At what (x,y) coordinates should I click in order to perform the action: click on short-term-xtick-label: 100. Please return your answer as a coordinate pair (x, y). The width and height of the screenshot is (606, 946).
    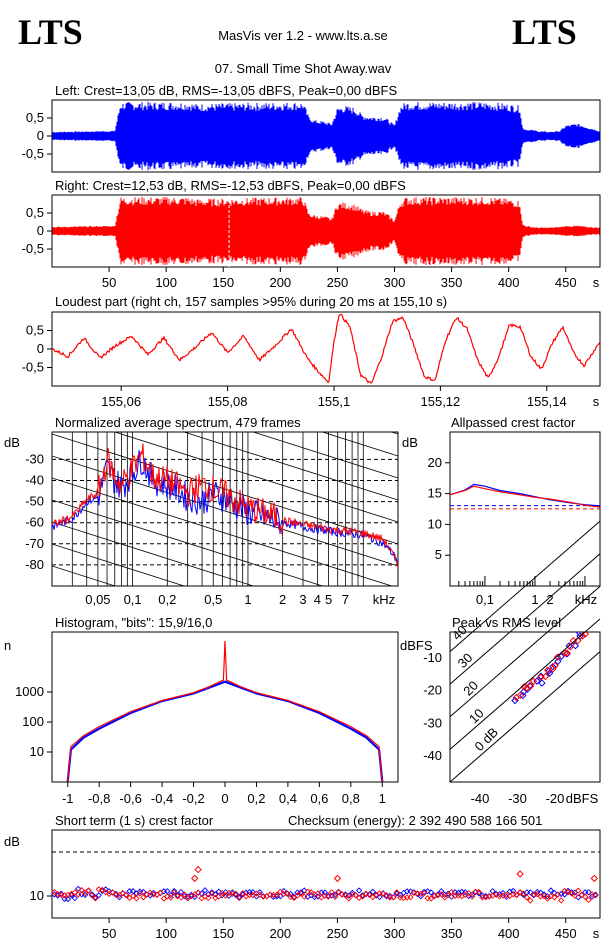
    Looking at the image, I should click on (166, 933).